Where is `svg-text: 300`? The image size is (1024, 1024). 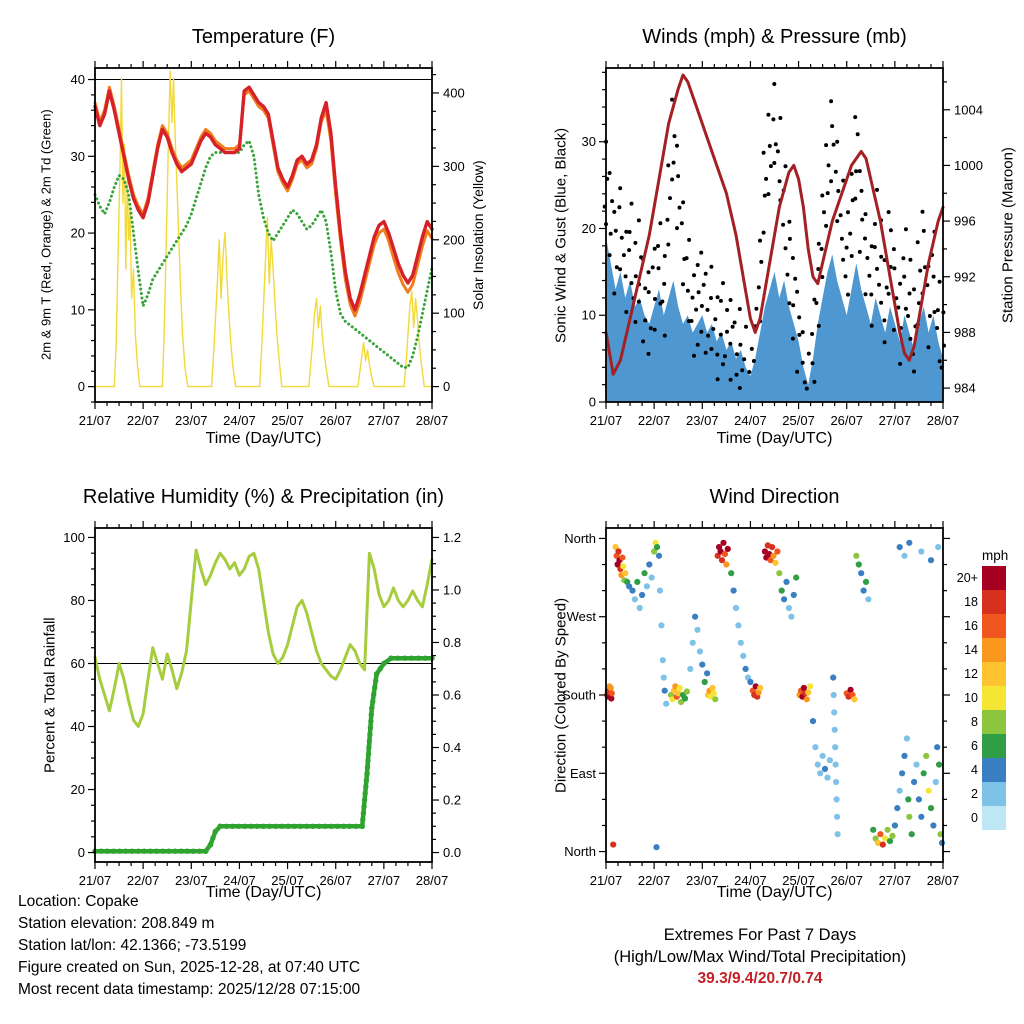
svg-text: 300 is located at coordinates (454, 166).